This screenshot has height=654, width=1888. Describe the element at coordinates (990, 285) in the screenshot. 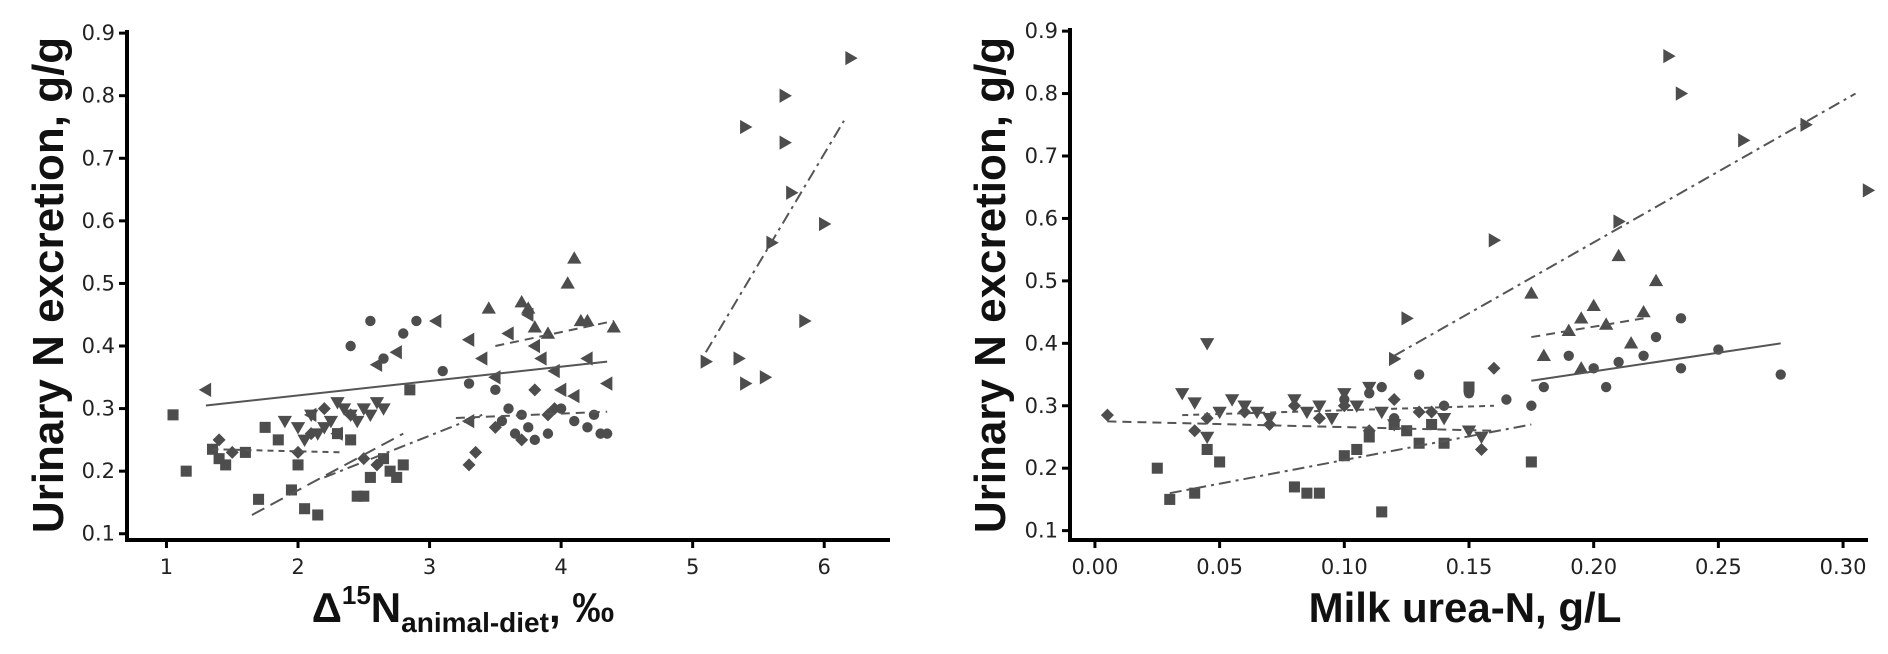

I see `right-y-axis-title: Urinary N excretion, g/g` at that location.